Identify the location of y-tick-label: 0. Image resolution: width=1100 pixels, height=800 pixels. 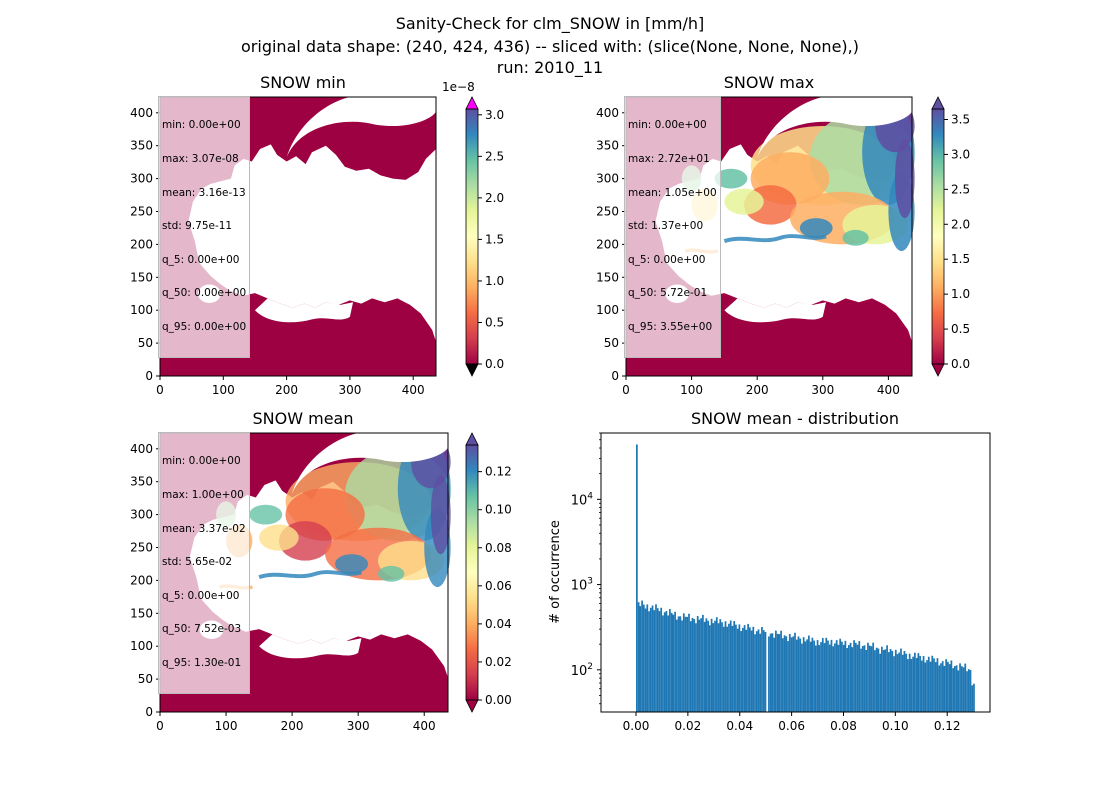
(149, 376).